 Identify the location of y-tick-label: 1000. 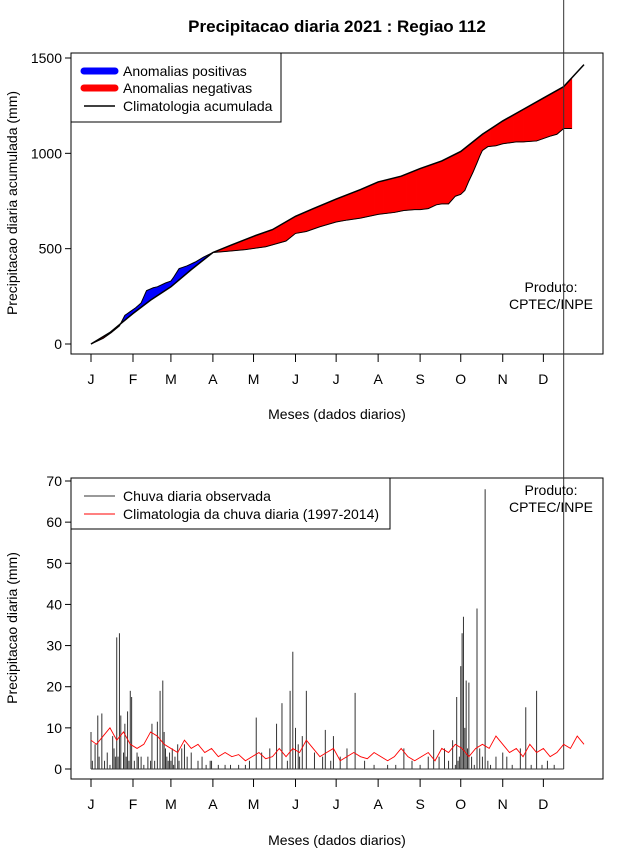
(46, 153).